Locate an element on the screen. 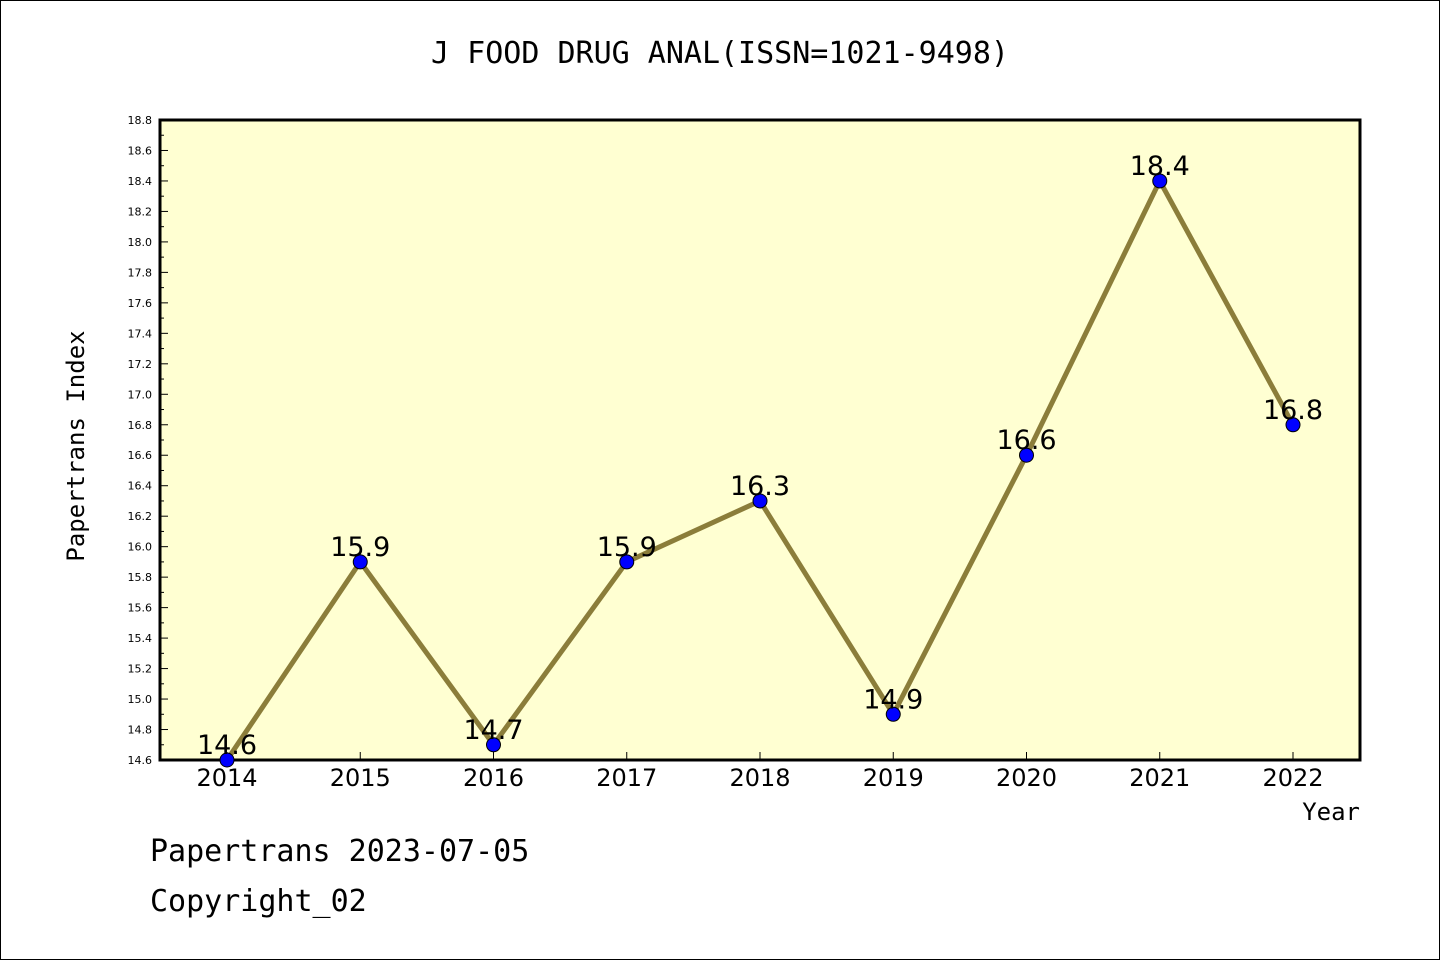 The width and height of the screenshot is (1440, 960). x-tick-label: 2014 is located at coordinates (226, 778).